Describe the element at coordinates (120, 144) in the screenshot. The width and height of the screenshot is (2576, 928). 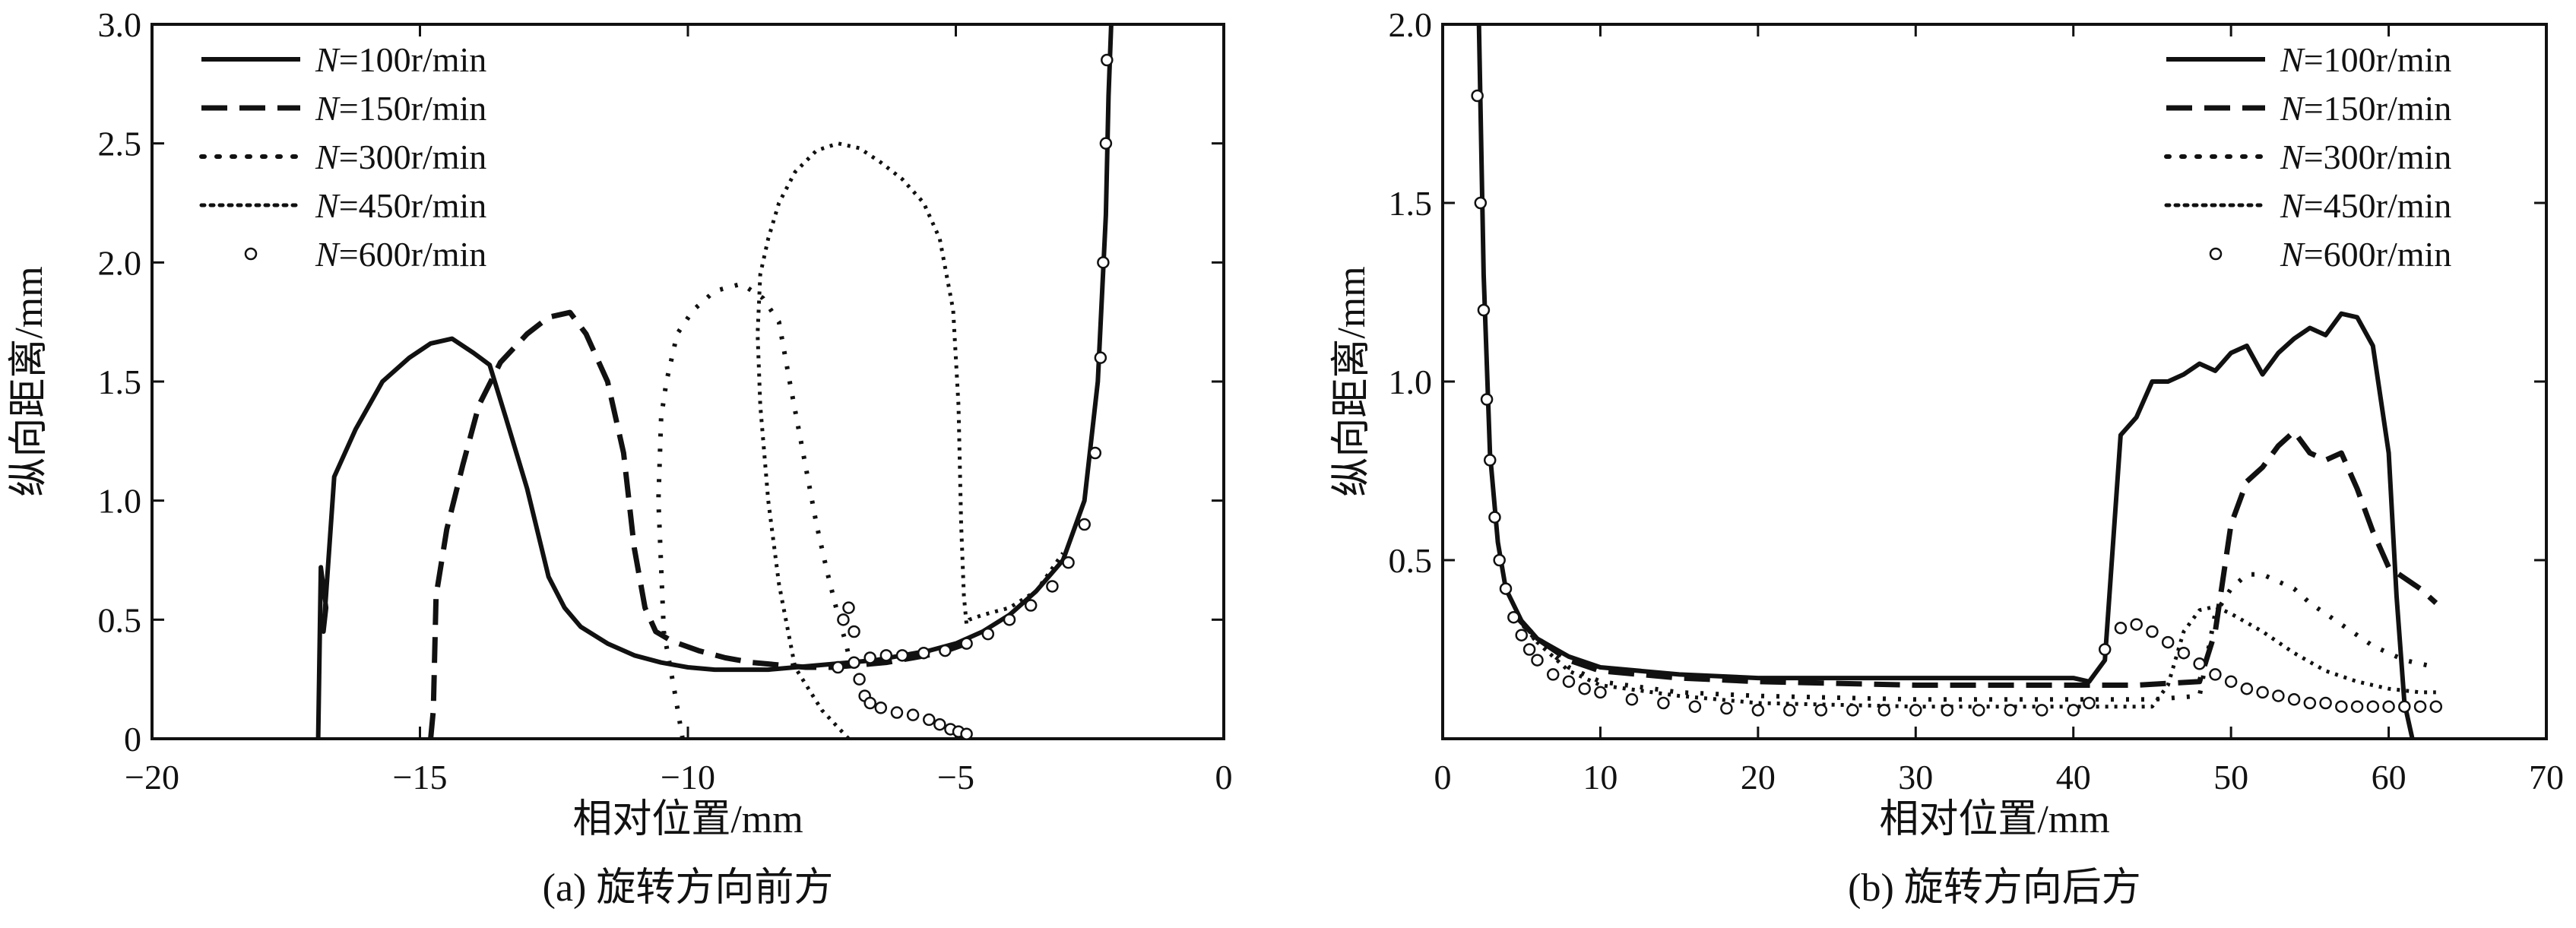
I see `y-tick-label: 2.5` at that location.